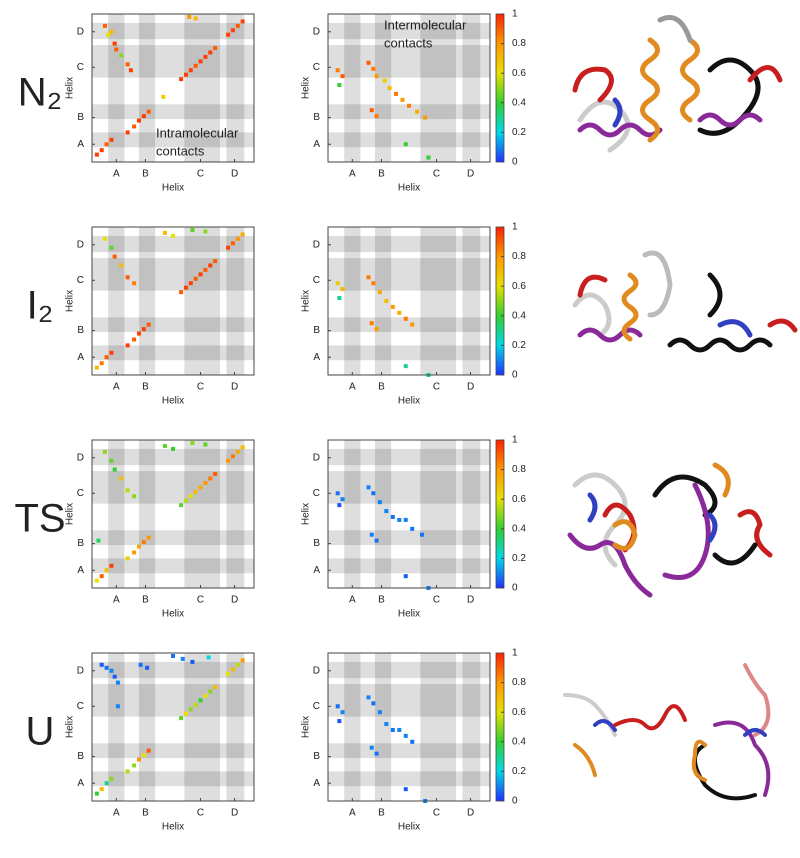 This screenshot has width=800, height=858. What do you see at coordinates (519, 469) in the screenshot?
I see `colorbar-tick-label: 0.8` at bounding box center [519, 469].